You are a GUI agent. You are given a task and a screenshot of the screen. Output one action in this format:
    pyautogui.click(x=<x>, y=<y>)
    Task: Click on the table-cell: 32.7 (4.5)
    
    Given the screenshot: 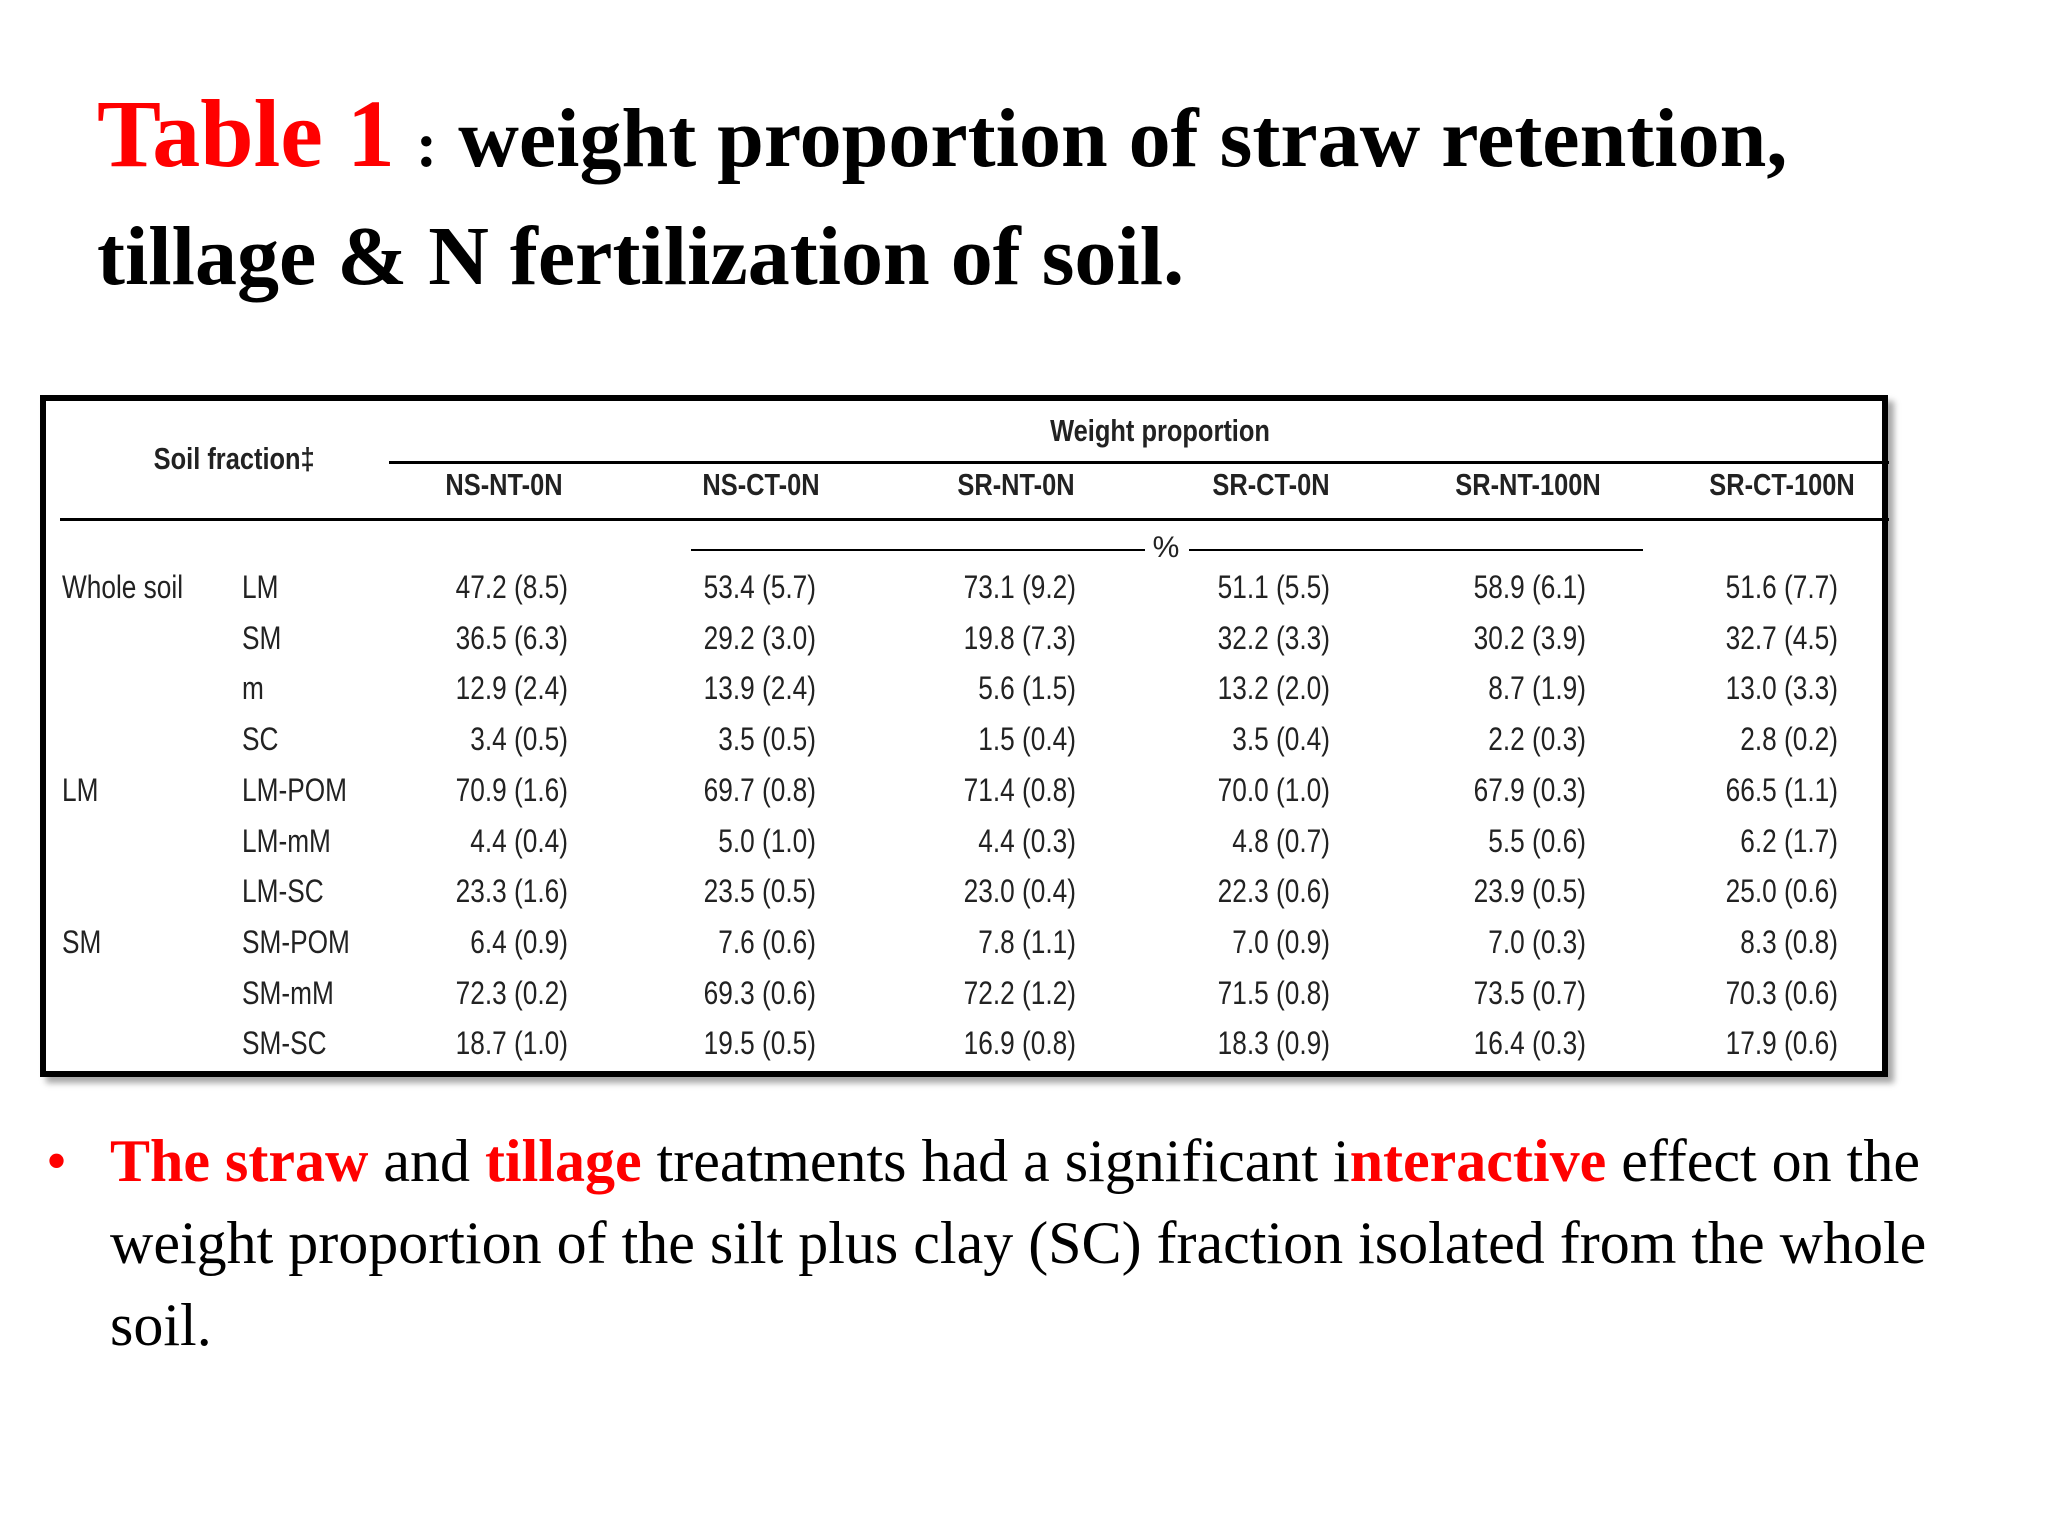 What is the action you would take?
    pyautogui.click(x=1781, y=638)
    